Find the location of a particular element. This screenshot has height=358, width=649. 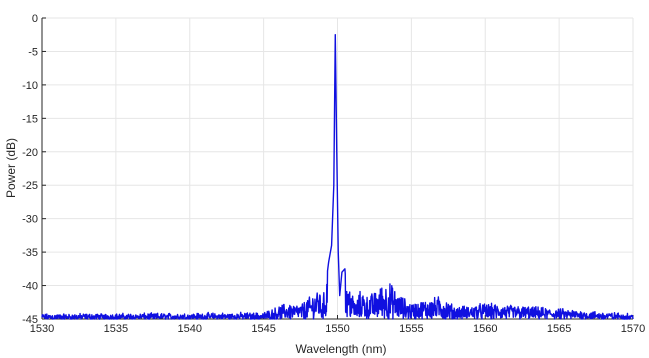

y-tick-label: -45 is located at coordinates (30, 320).